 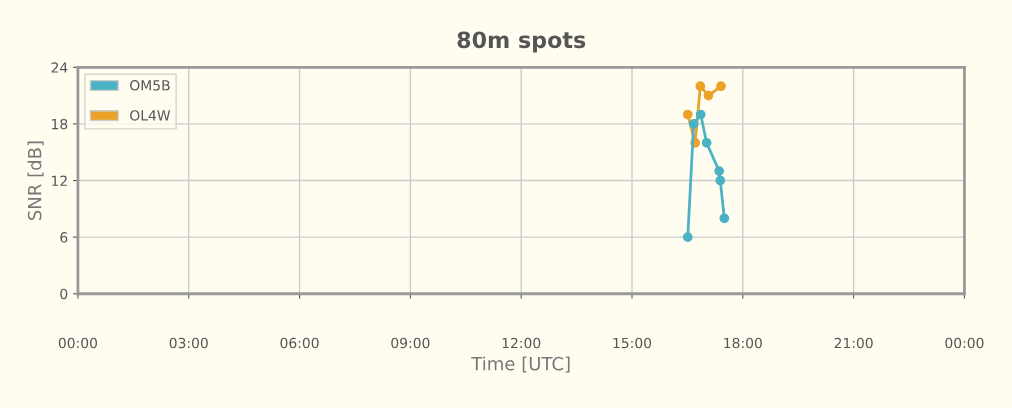 I want to click on y-tick-label: 0, so click(x=64, y=294).